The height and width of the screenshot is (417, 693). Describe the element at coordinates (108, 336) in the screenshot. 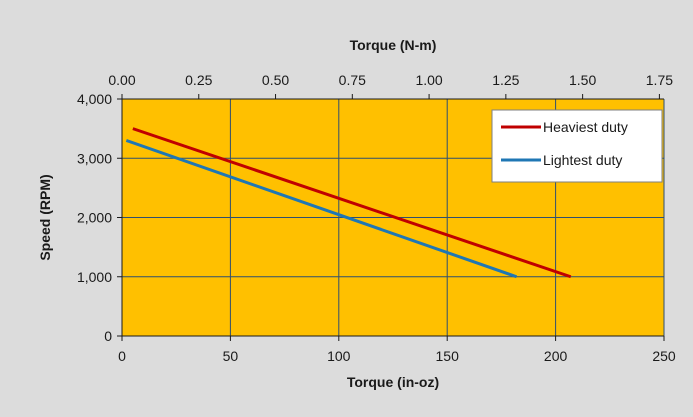

I see `y-tick-label: 0` at that location.